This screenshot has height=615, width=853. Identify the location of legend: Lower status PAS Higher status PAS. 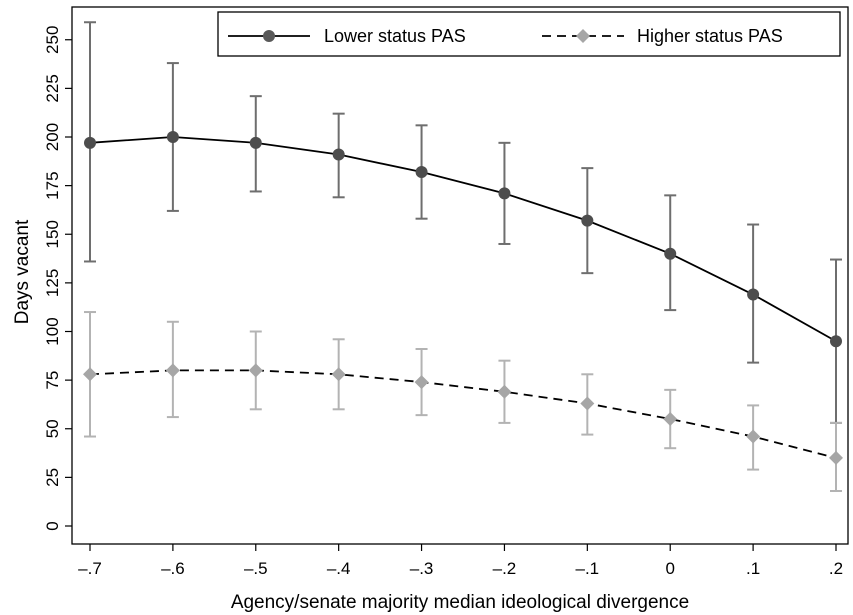
(529, 34).